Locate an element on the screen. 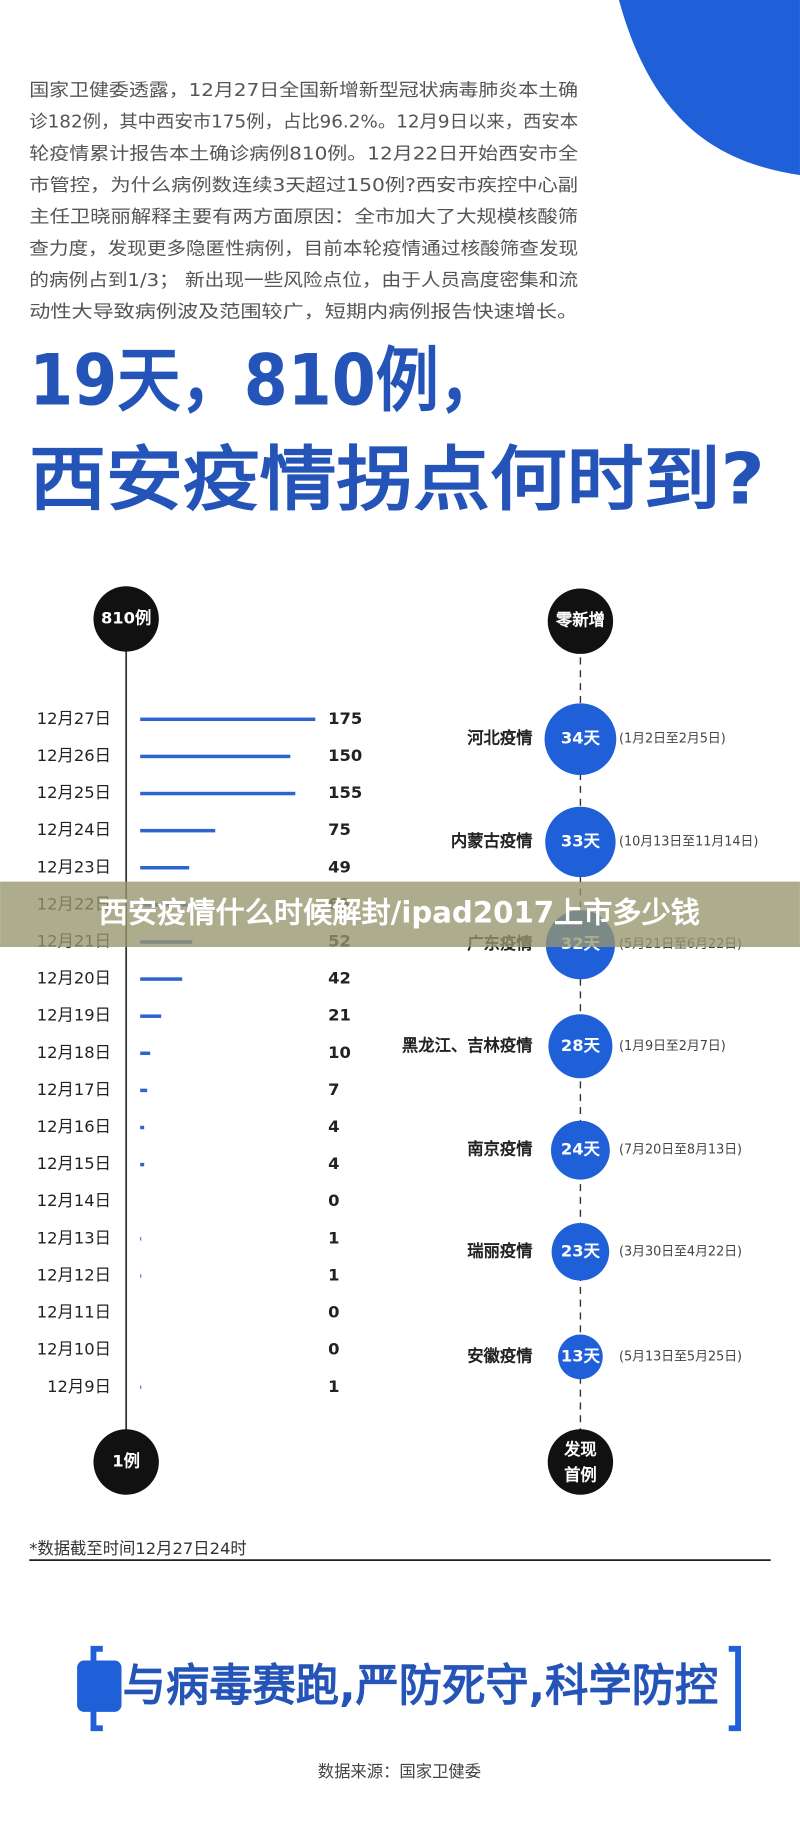 This screenshot has width=800, height=1831. bracket-right is located at coordinates (734, 1688).